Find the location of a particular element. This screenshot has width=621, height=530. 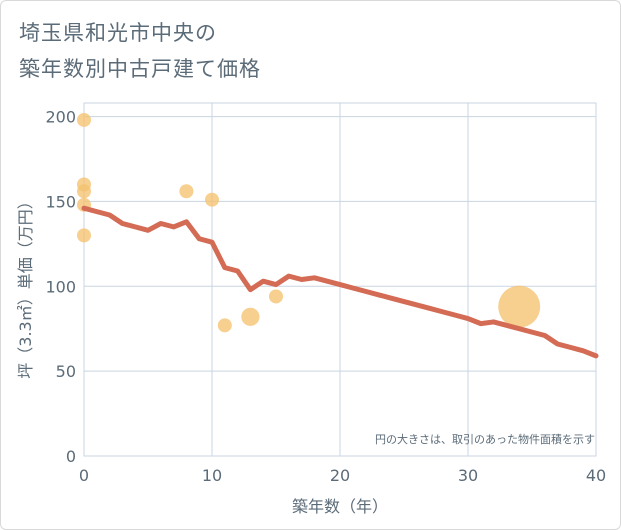

bubble-size-note: 円の大きさは、取引のあった物件面積を示す is located at coordinates (485, 439).